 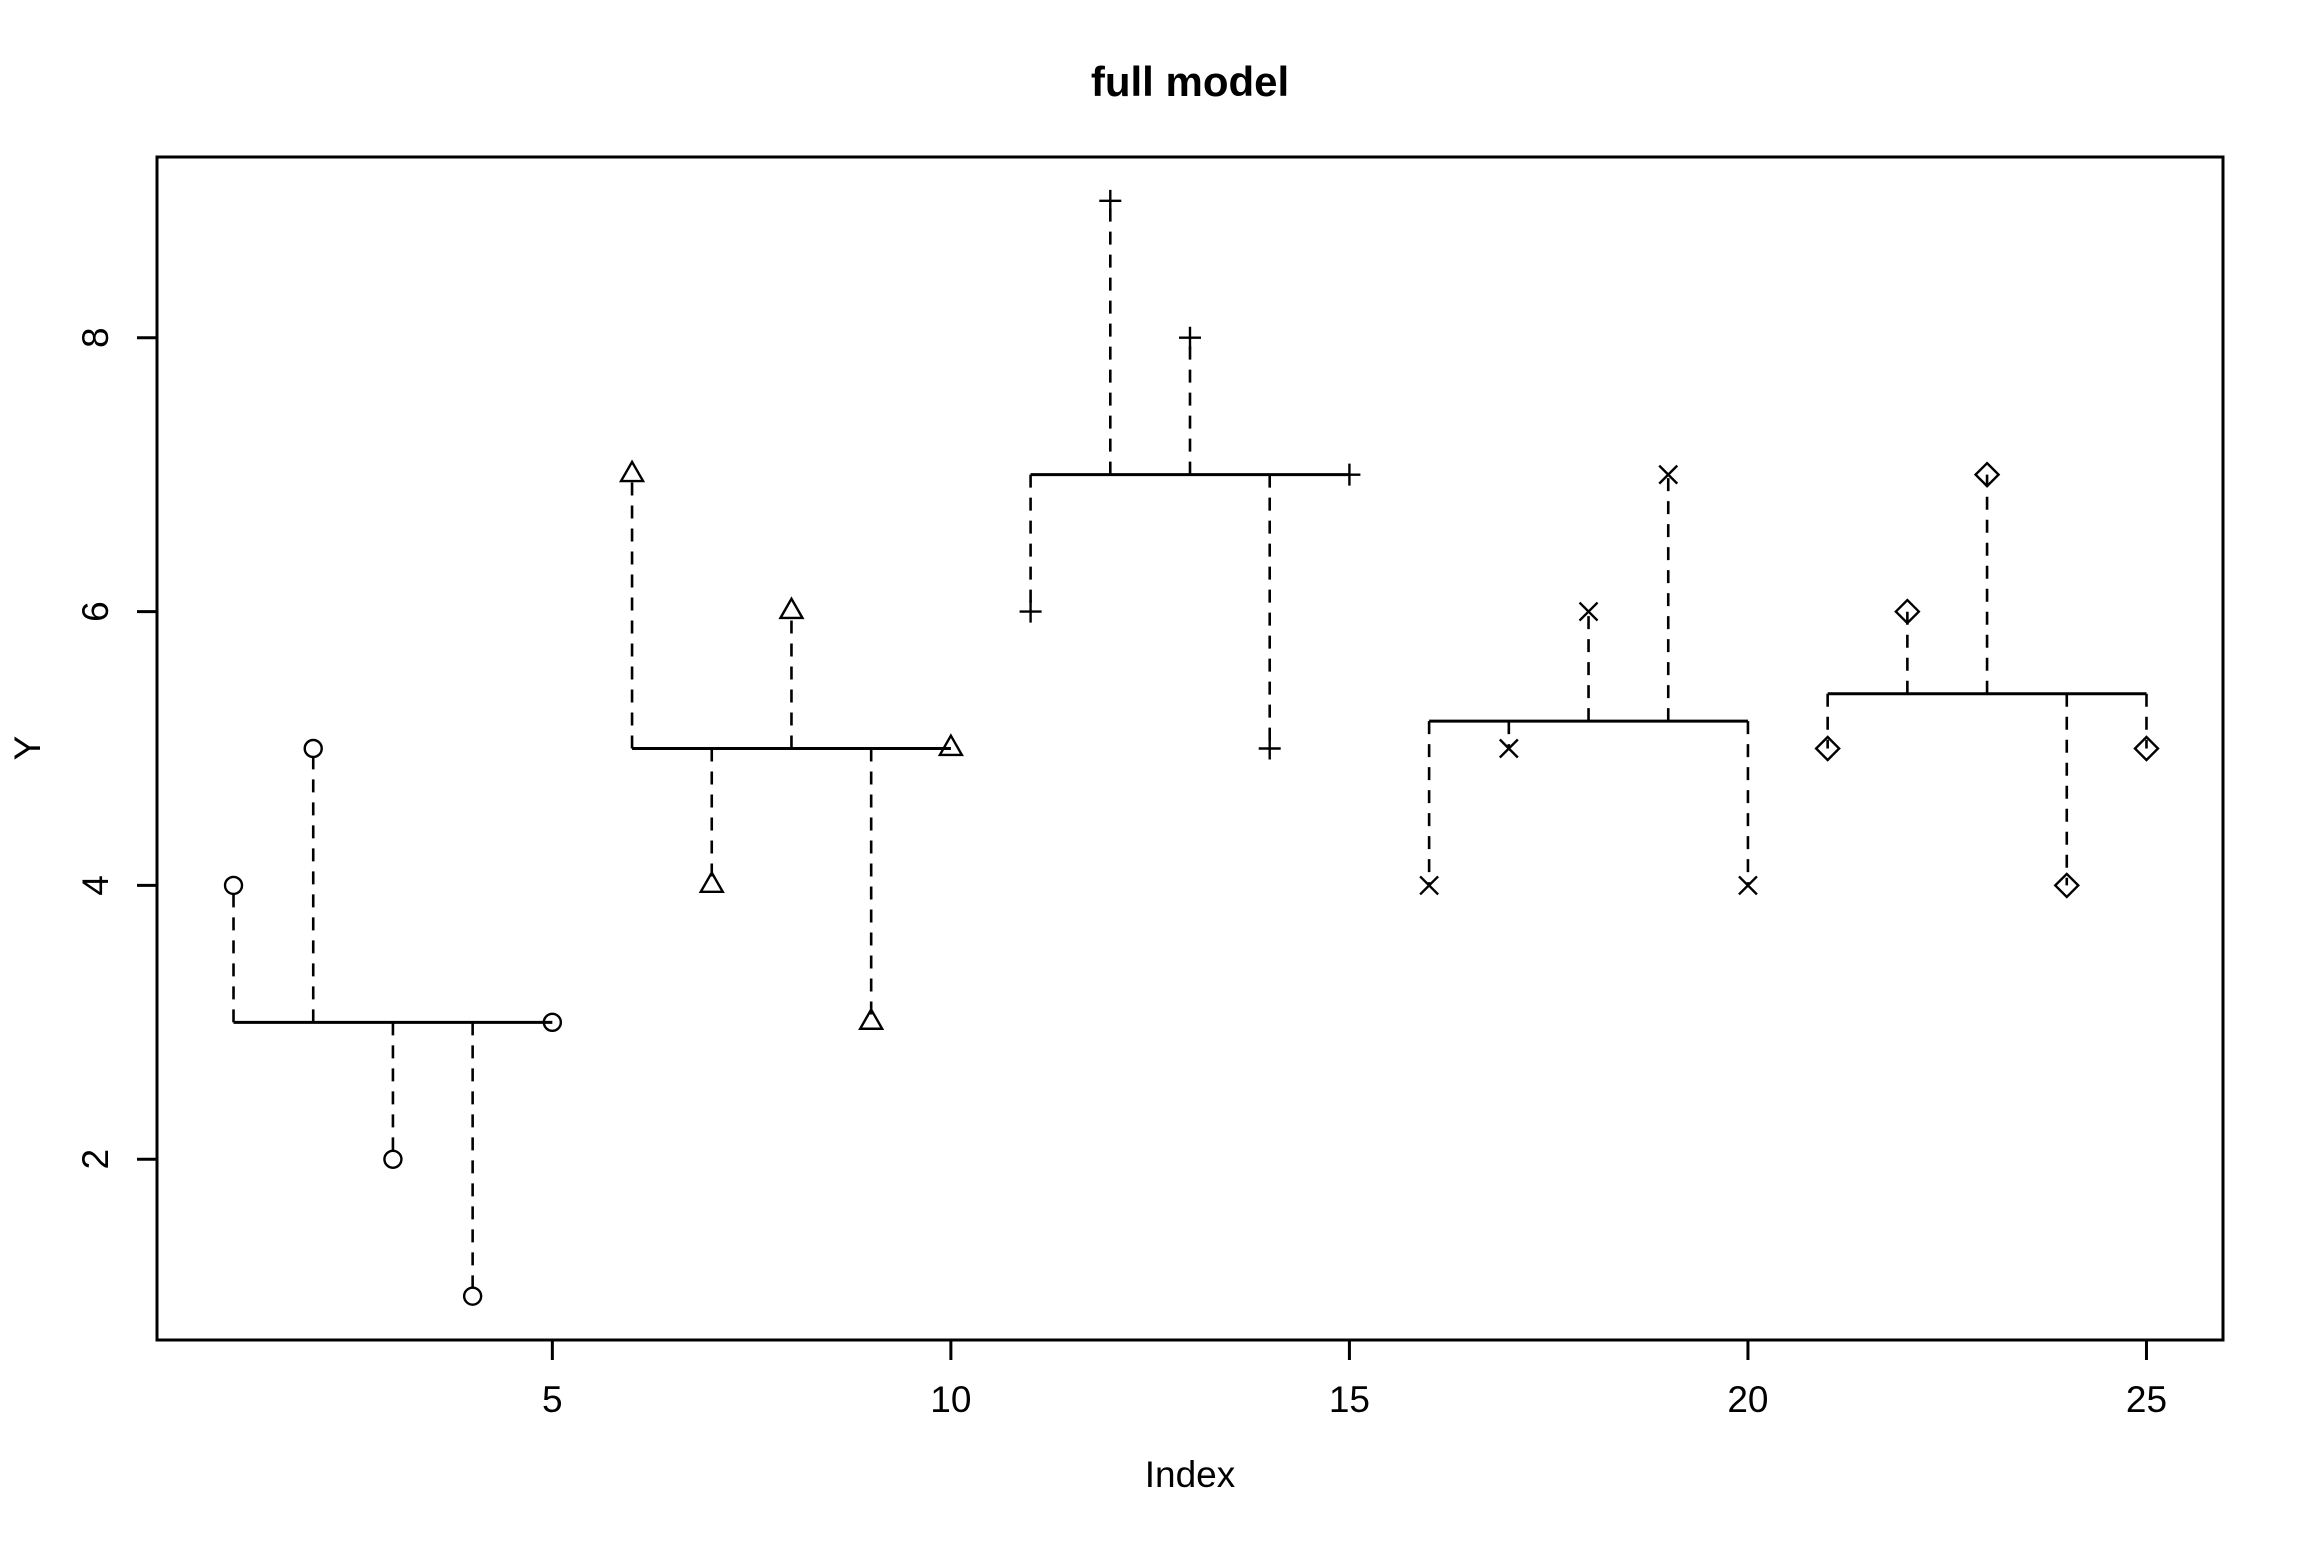 What do you see at coordinates (1349, 1399) in the screenshot?
I see `x-tick-label: 15` at bounding box center [1349, 1399].